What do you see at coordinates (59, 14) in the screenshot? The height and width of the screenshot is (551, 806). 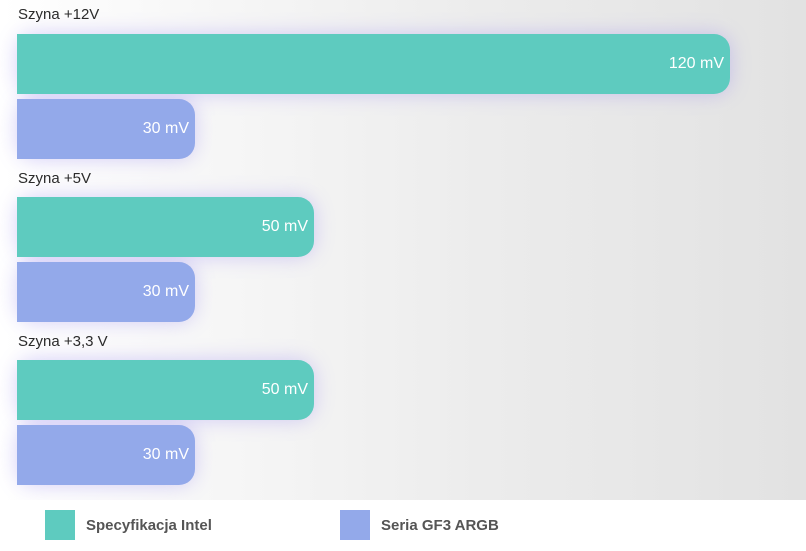 I see `category-label-12v: Szyna +12V` at bounding box center [59, 14].